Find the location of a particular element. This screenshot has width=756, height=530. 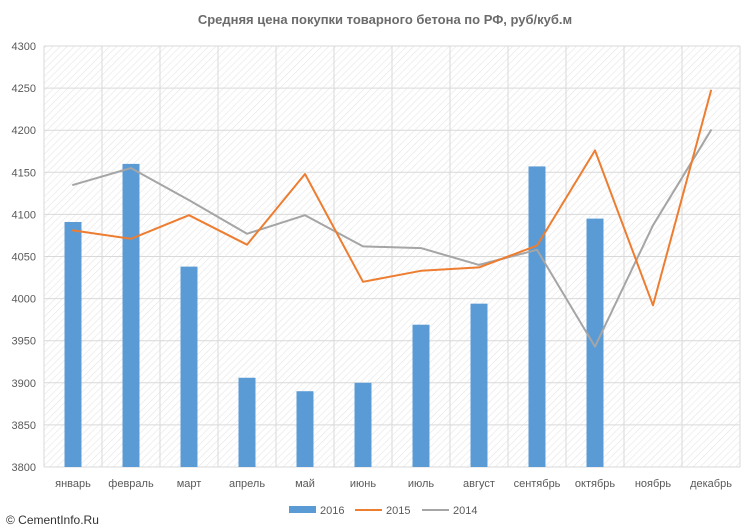

x-tick-label: октябрь is located at coordinates (595, 484).